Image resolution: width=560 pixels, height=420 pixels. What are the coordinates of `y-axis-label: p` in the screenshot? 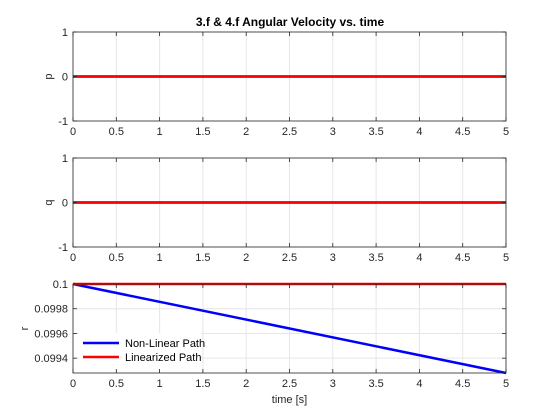 It's located at (49, 76).